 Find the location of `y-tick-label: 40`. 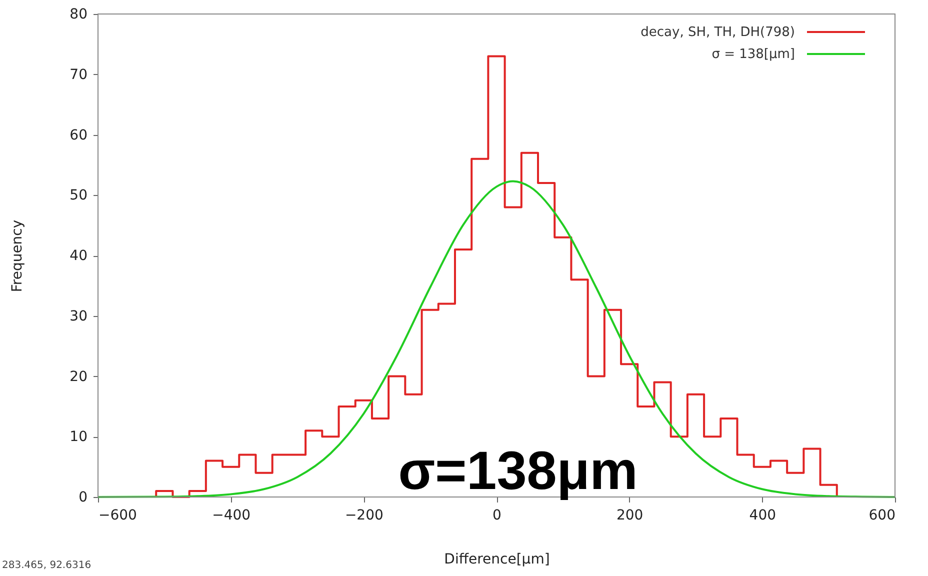

y-tick-label: 40 is located at coordinates (79, 256).